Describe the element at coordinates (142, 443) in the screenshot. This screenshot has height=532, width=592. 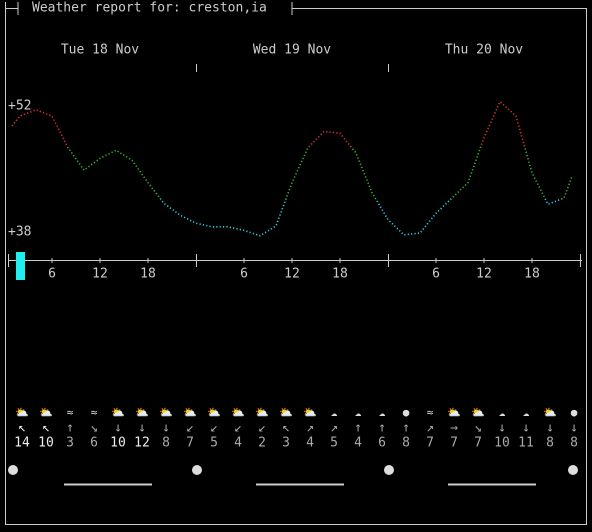
I see `wind-speed: 12` at that location.